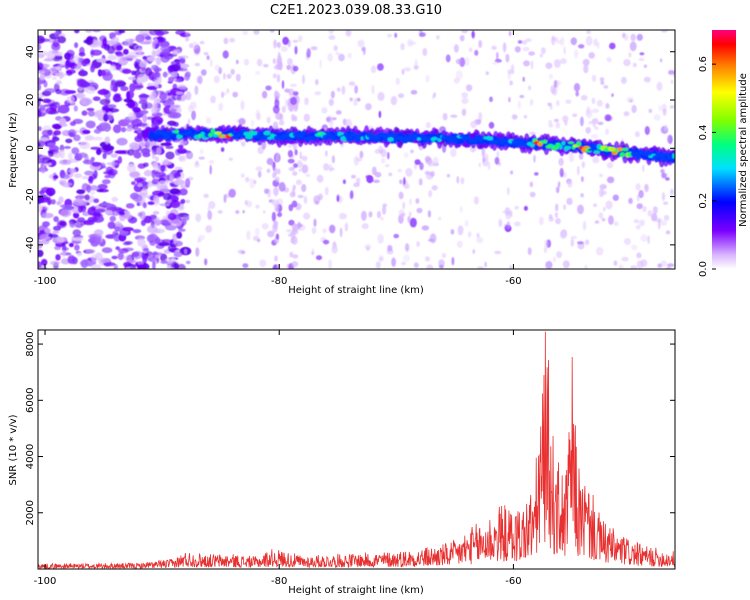 Image resolution: width=750 pixels, height=600 pixels. I want to click on y-tick-label: 4000, so click(30, 456).